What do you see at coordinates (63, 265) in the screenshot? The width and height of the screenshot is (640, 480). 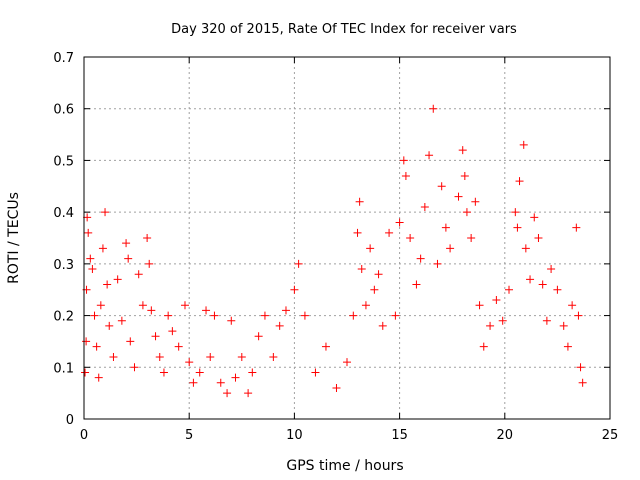 I see `y-tick-label: 0.3` at bounding box center [63, 265].